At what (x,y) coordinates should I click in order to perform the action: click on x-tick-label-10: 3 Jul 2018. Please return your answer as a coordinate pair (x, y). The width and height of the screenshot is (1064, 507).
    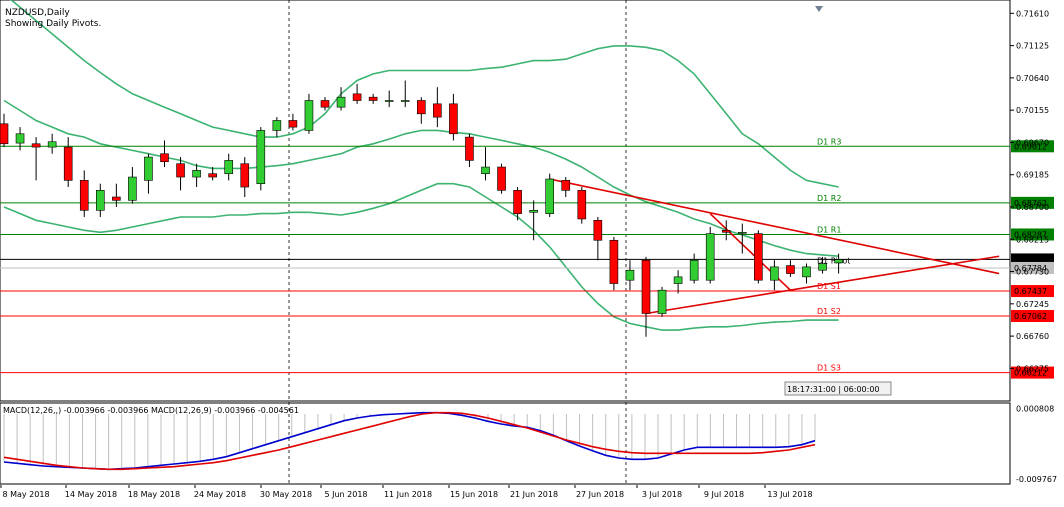
    Looking at the image, I should click on (662, 494).